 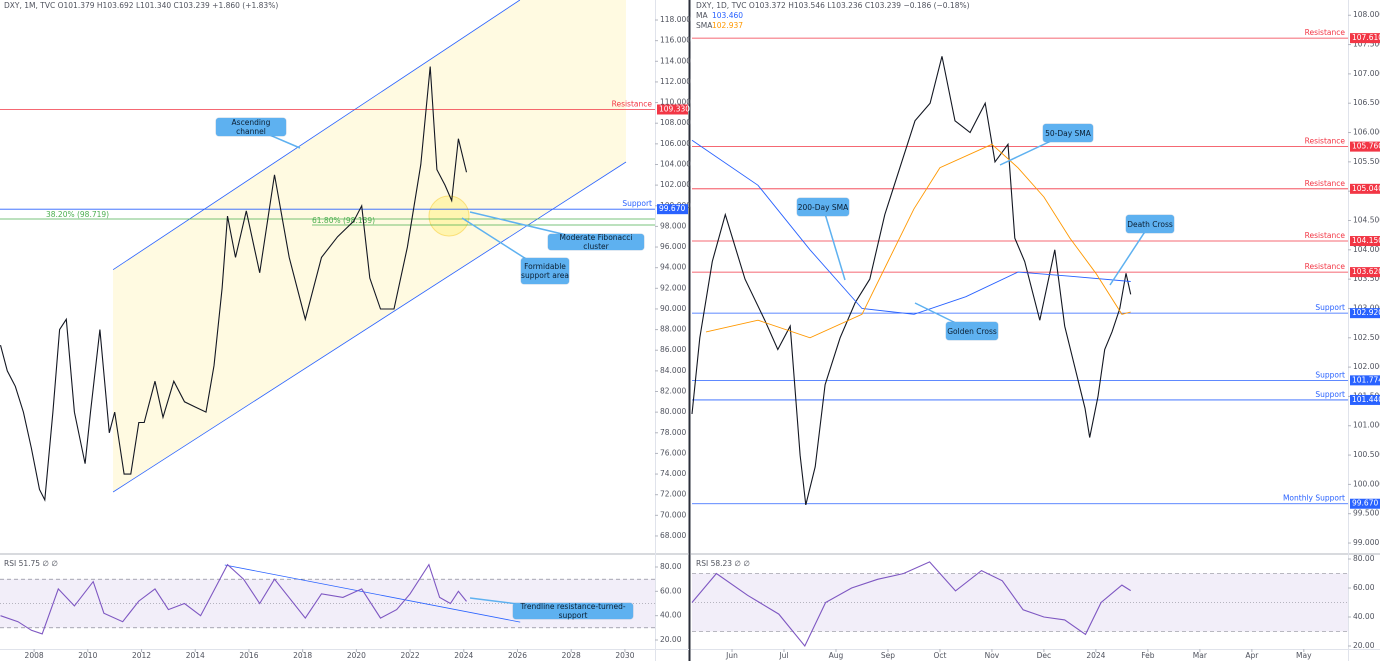 I want to click on x-tick-label: Sep, so click(x=888, y=655).